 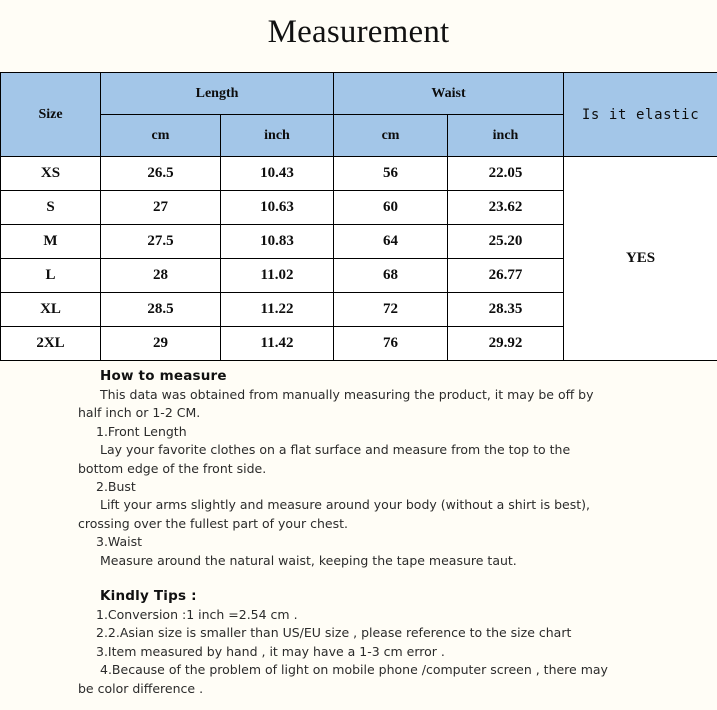 I want to click on cell-size: 2XL, so click(x=50, y=343).